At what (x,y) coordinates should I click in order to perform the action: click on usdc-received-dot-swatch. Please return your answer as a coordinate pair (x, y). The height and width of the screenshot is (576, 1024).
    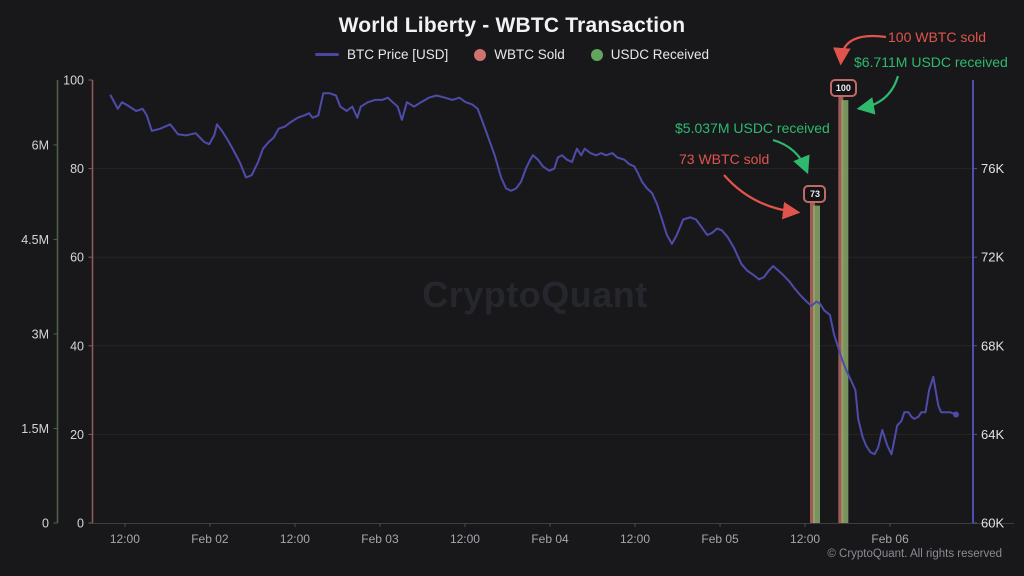
    Looking at the image, I should click on (596, 54).